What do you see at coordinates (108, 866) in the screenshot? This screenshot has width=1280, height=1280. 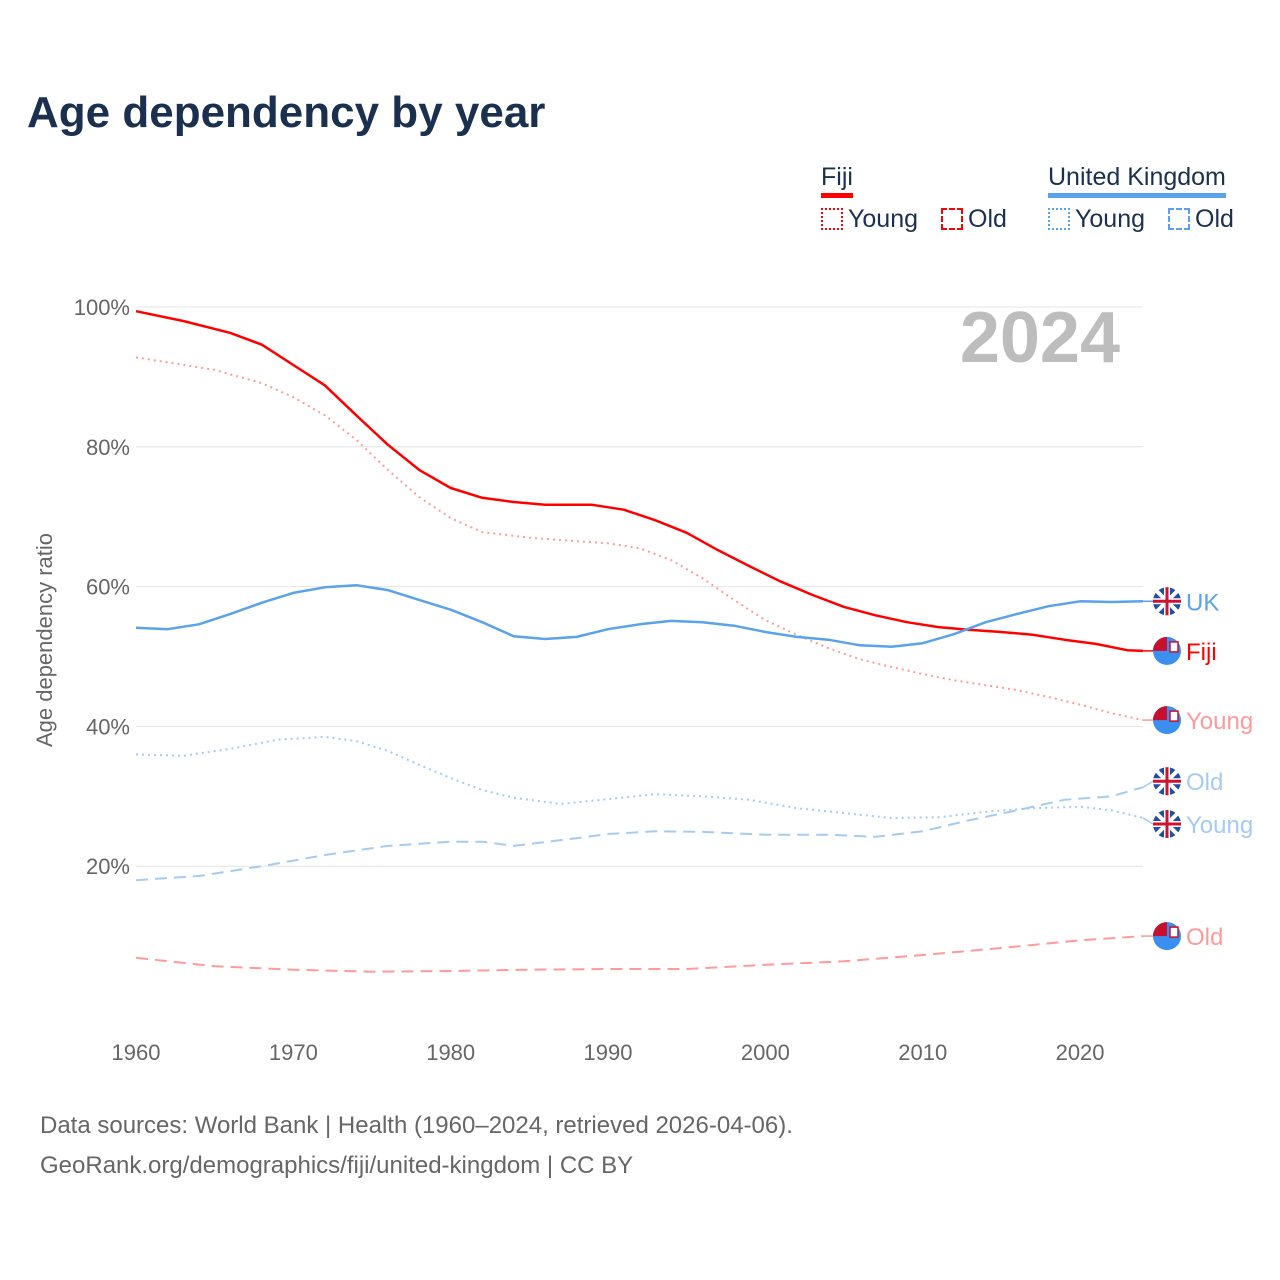 I see `y-tick-label: 20%` at bounding box center [108, 866].